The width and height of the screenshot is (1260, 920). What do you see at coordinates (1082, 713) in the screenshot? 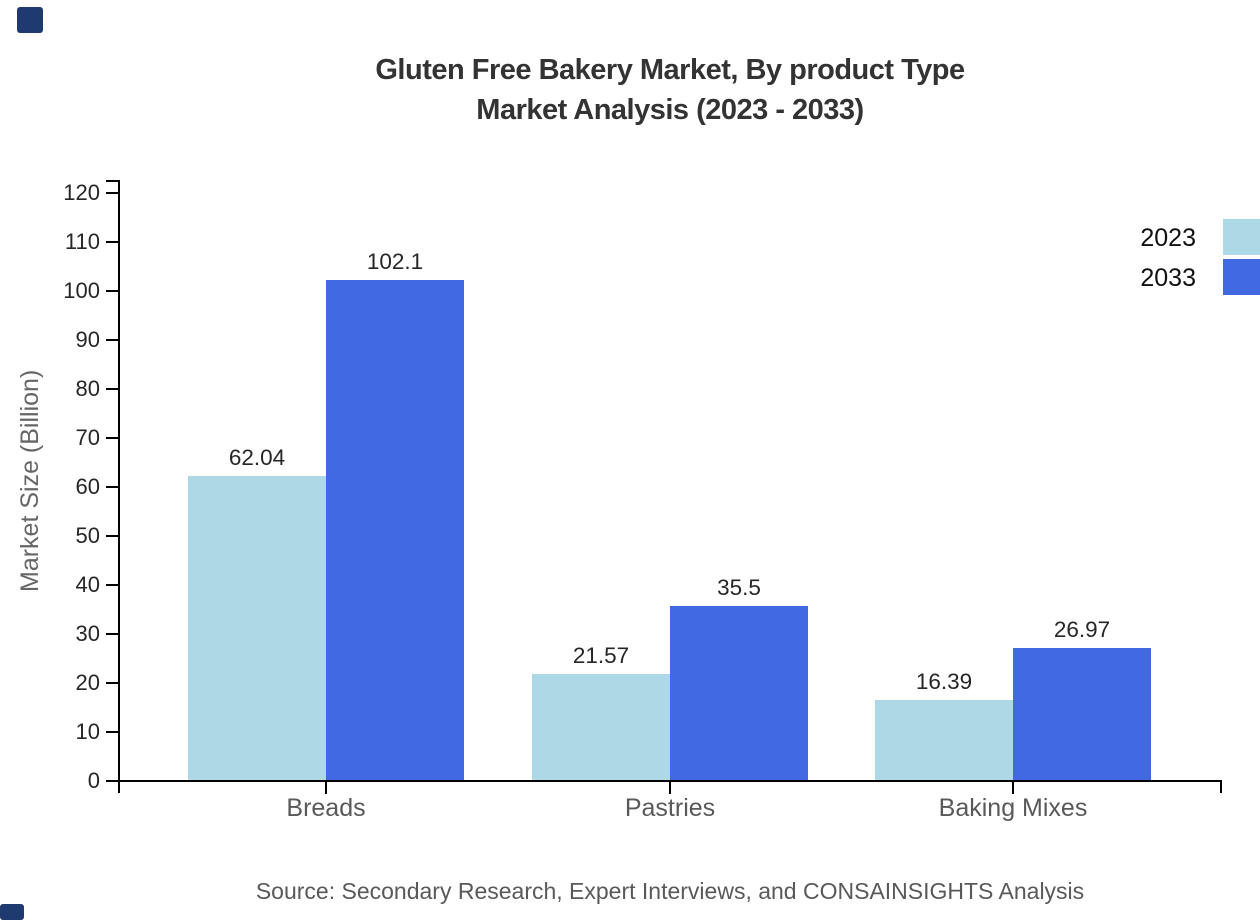
I see `bar-2033-baking-mixes` at bounding box center [1082, 713].